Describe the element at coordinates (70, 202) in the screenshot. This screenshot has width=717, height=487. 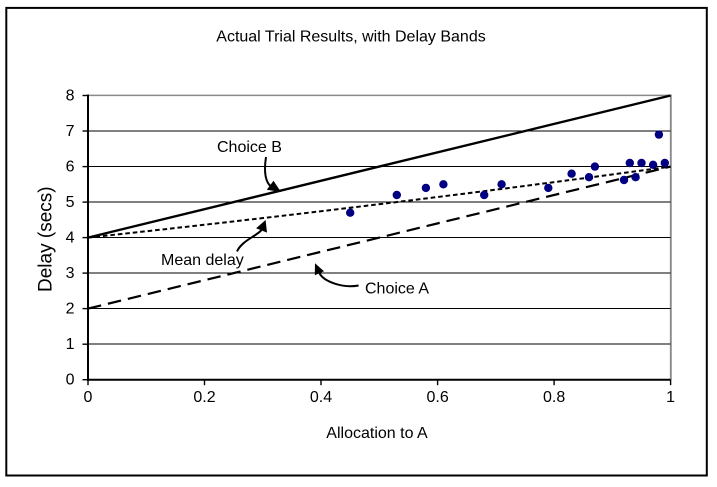
I see `svg-text: 5` at that location.